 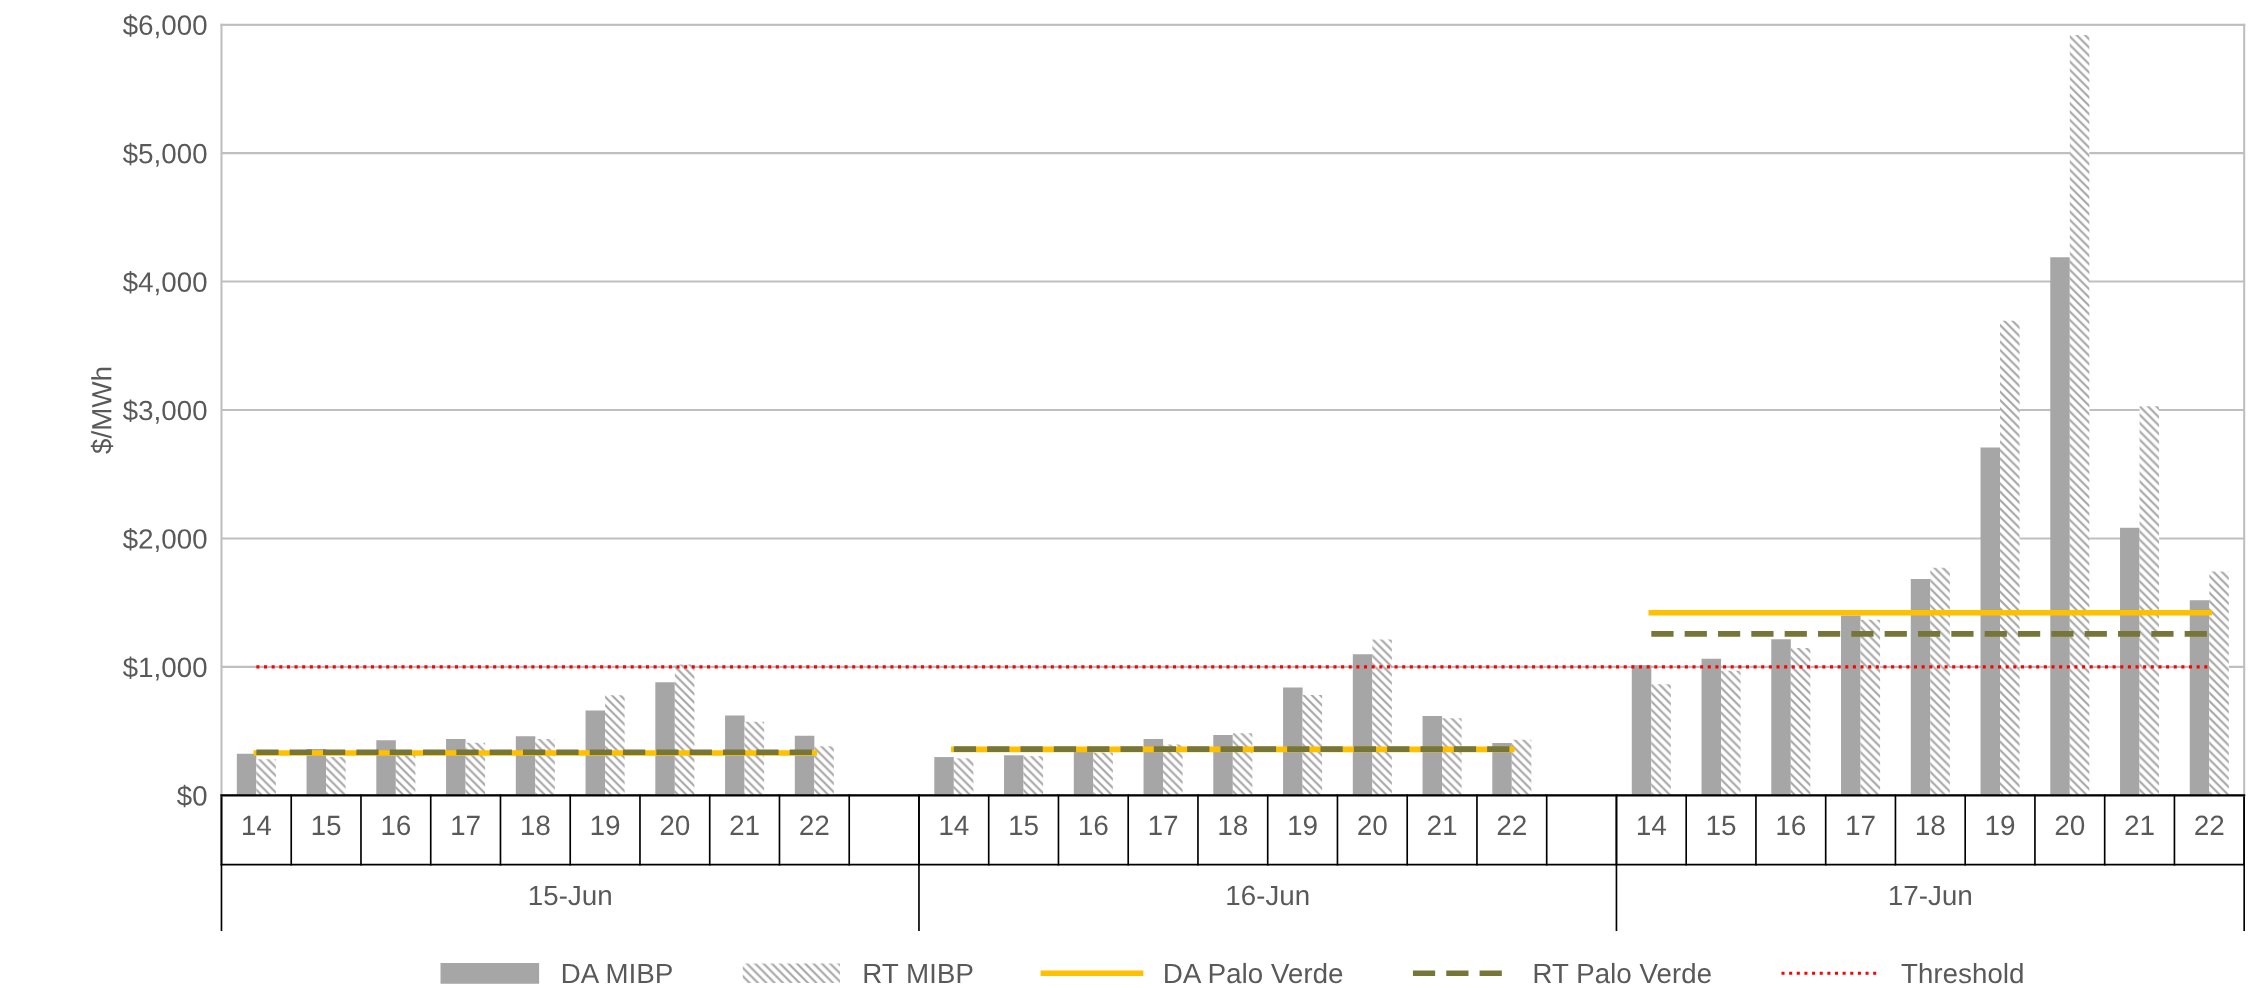 What do you see at coordinates (102, 410) in the screenshot?
I see `y-axis-title: $/MWh` at bounding box center [102, 410].